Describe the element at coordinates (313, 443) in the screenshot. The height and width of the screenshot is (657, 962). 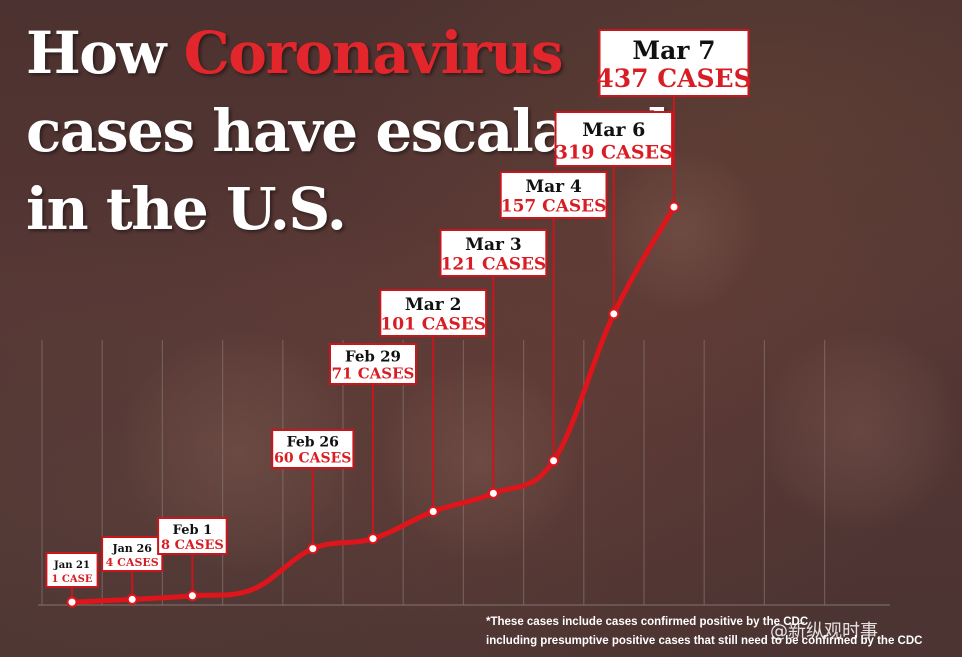
I see `label-date: Feb 26` at that location.